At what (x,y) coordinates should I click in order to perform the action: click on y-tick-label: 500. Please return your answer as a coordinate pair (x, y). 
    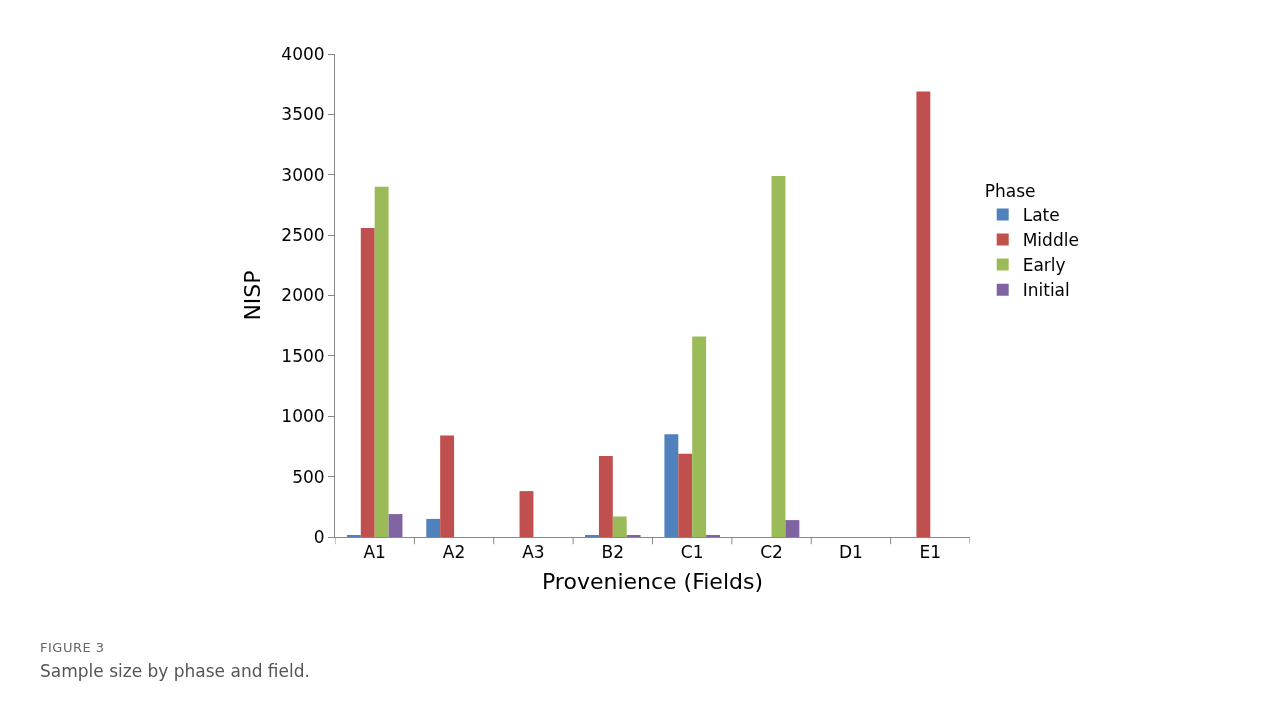
    Looking at the image, I should click on (308, 476).